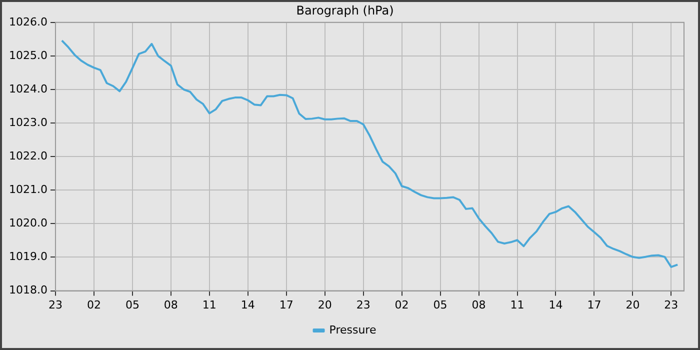 The width and height of the screenshot is (700, 350). I want to click on chart-title: Barograph (hPa), so click(345, 10).